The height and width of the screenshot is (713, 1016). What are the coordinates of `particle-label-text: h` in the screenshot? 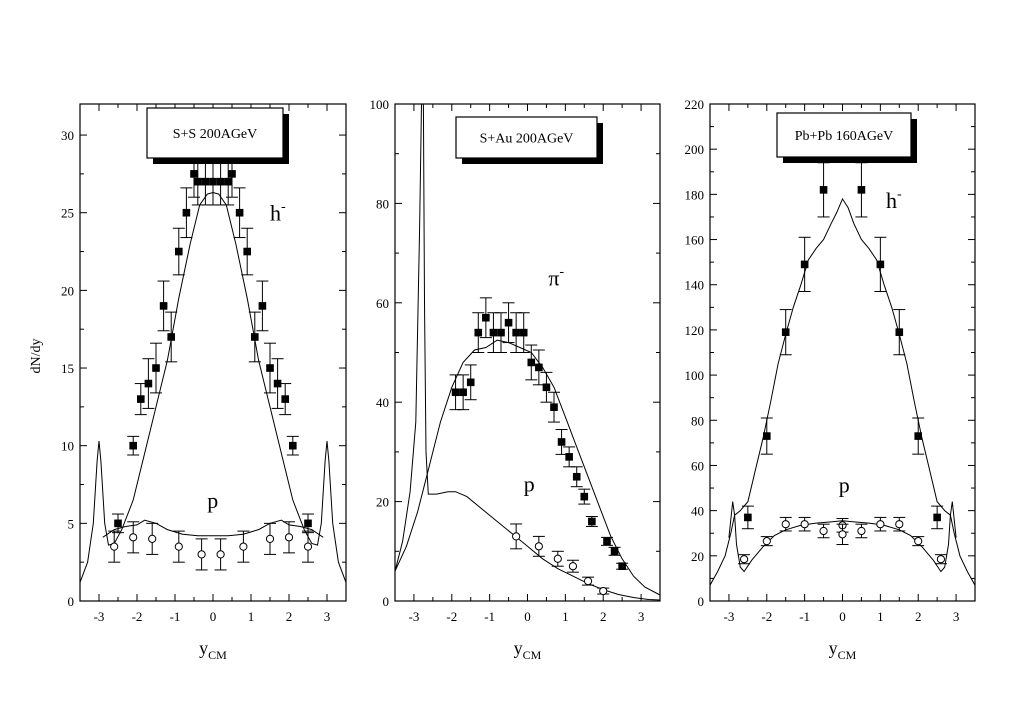 It's located at (891, 200).